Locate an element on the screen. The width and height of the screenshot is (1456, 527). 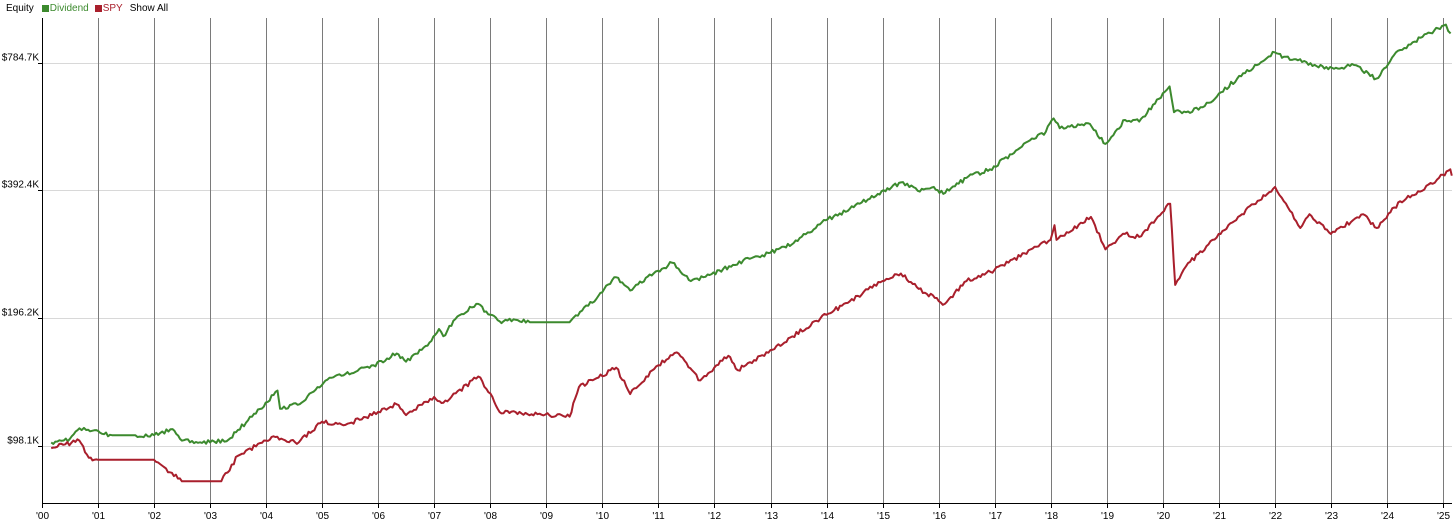
x-tick-label: '25 is located at coordinates (1443, 516).